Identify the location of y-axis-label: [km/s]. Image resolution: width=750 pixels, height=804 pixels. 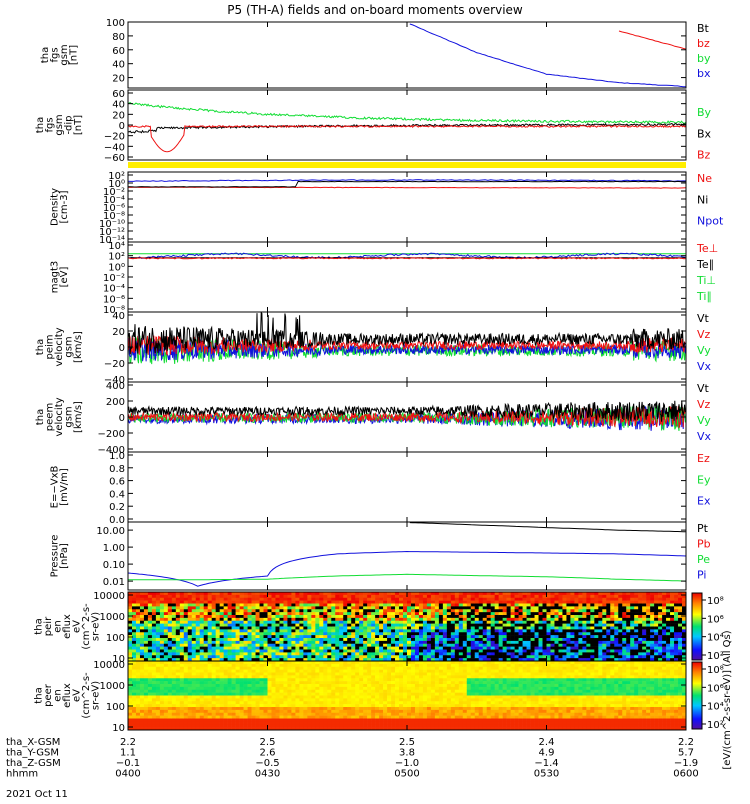
(78, 347).